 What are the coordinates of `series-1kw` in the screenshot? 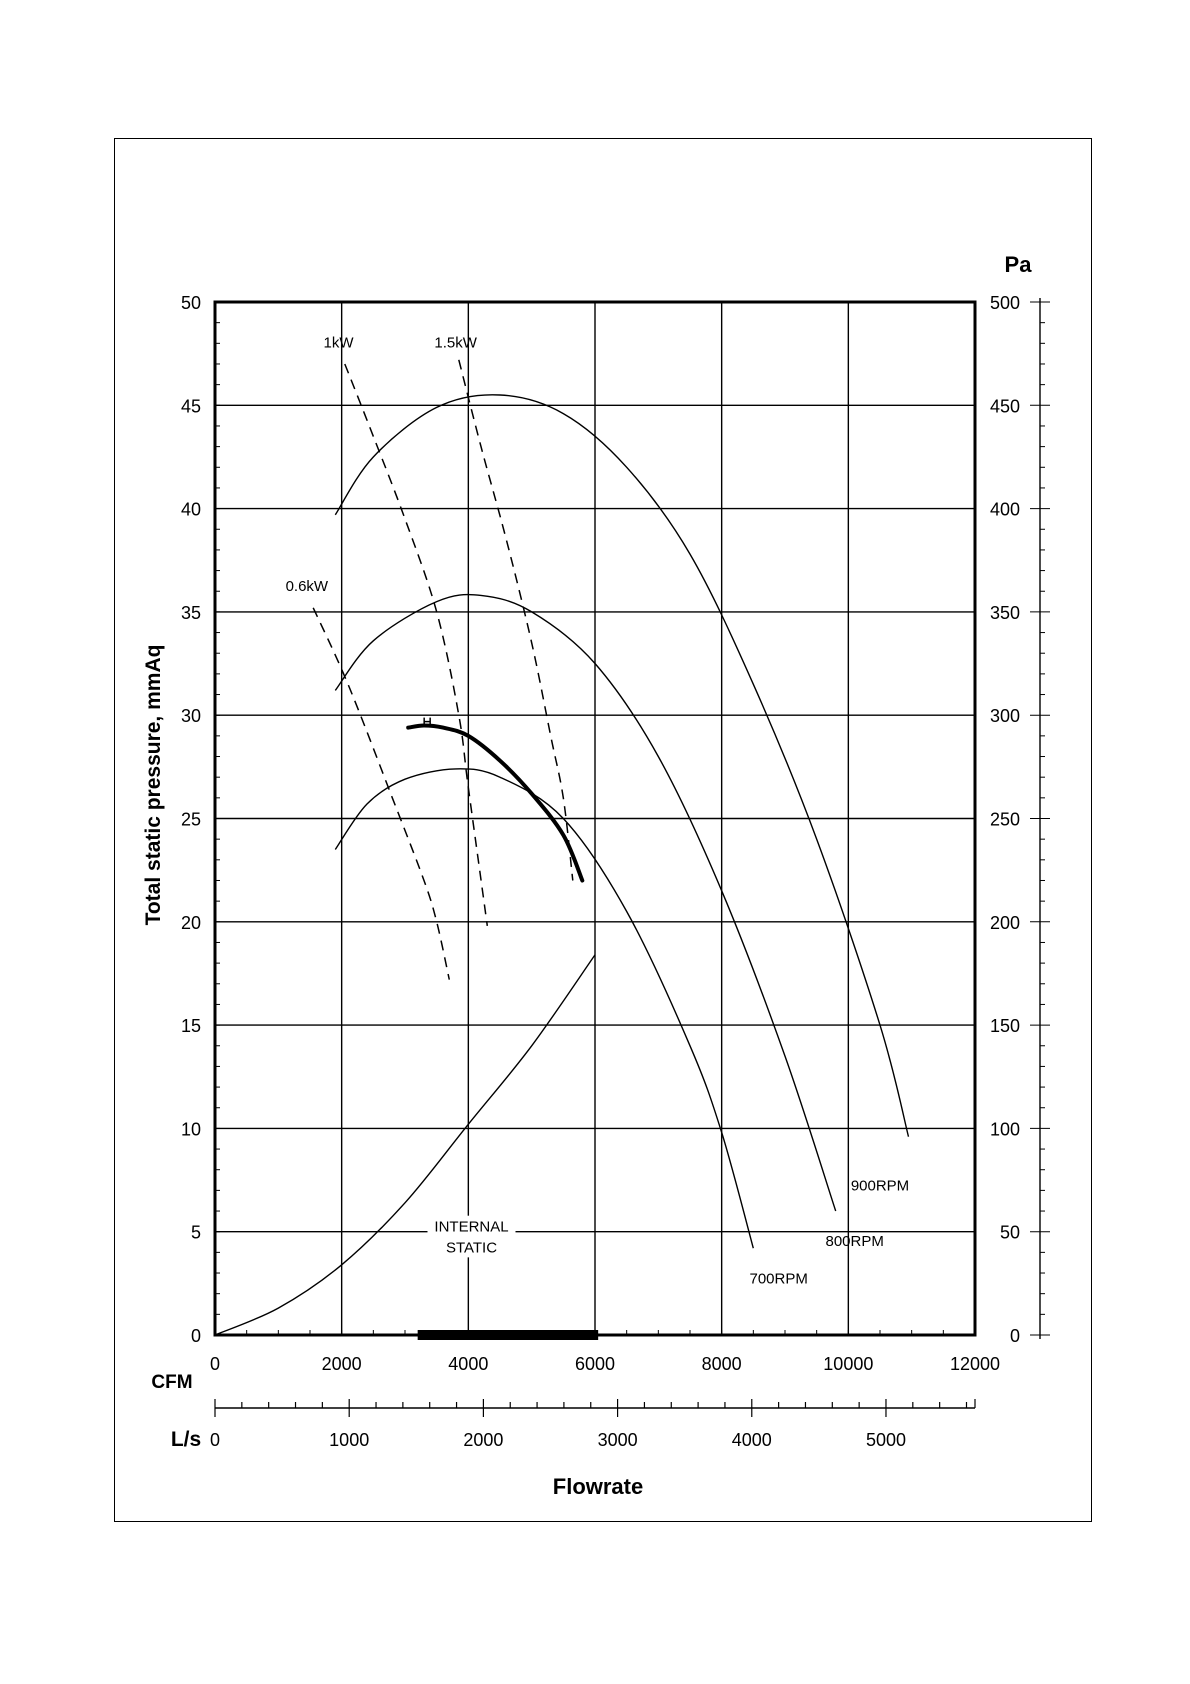 It's located at (416, 645).